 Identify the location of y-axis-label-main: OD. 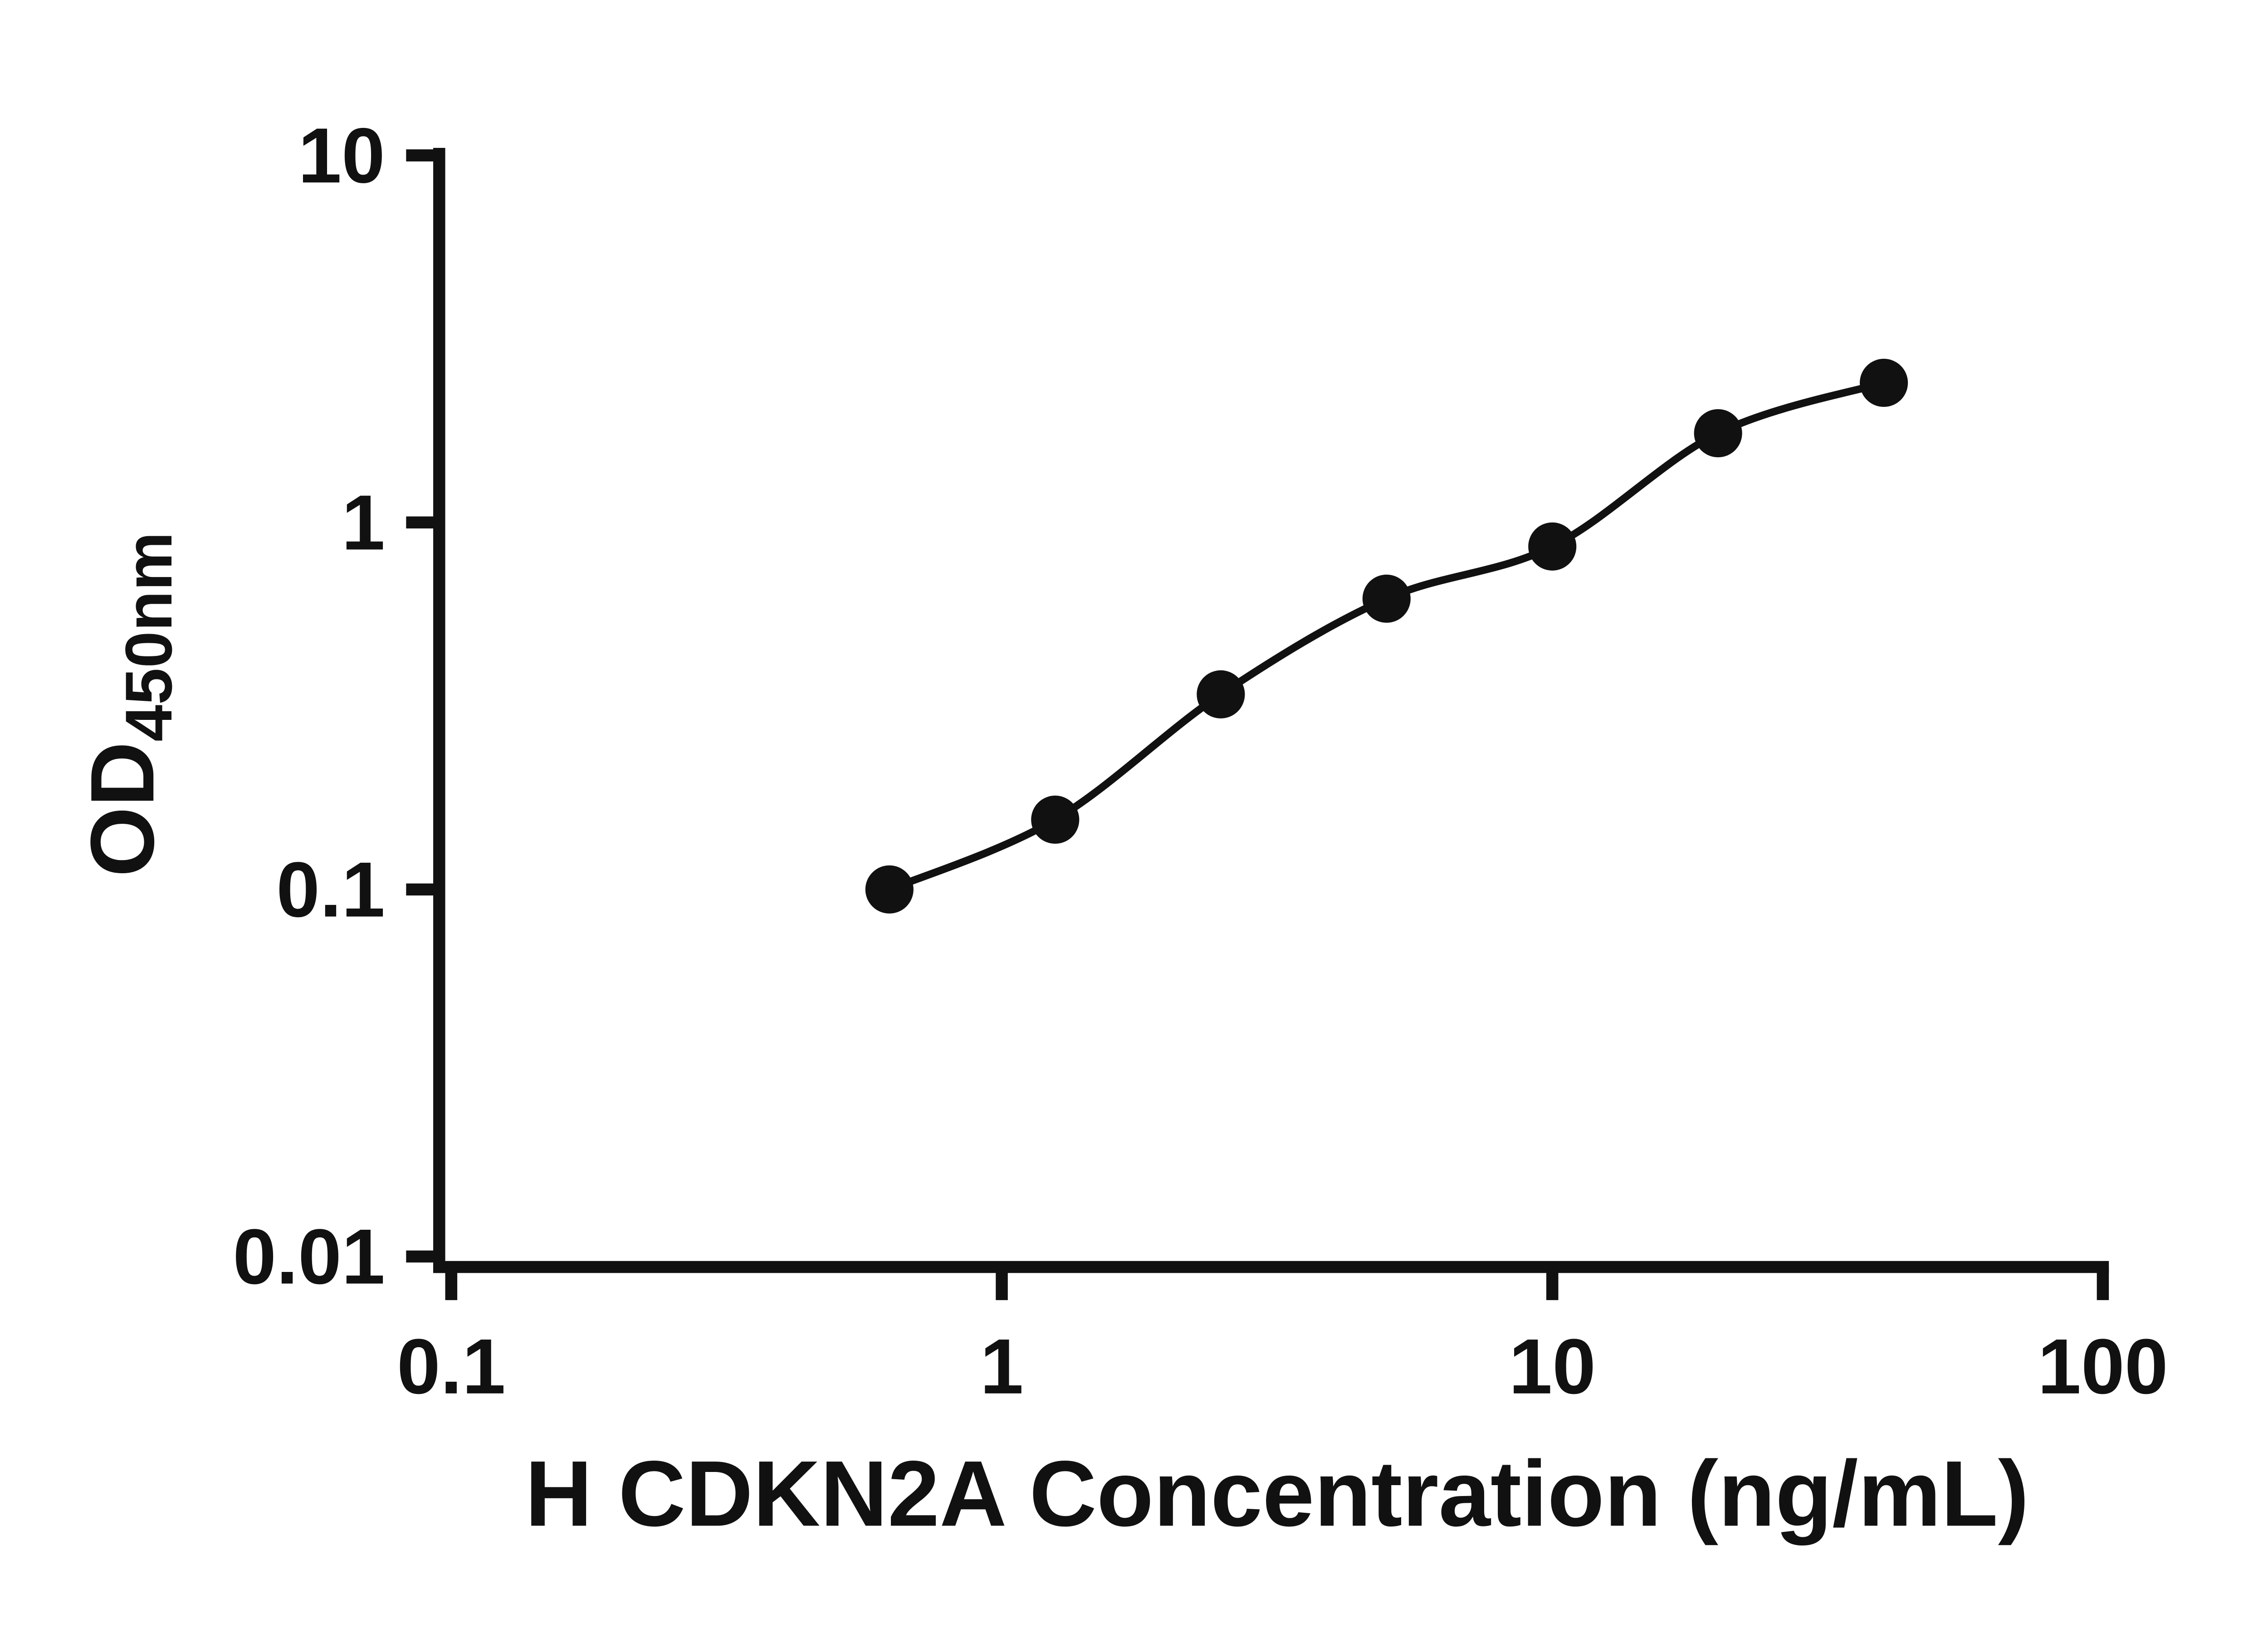
(123, 809).